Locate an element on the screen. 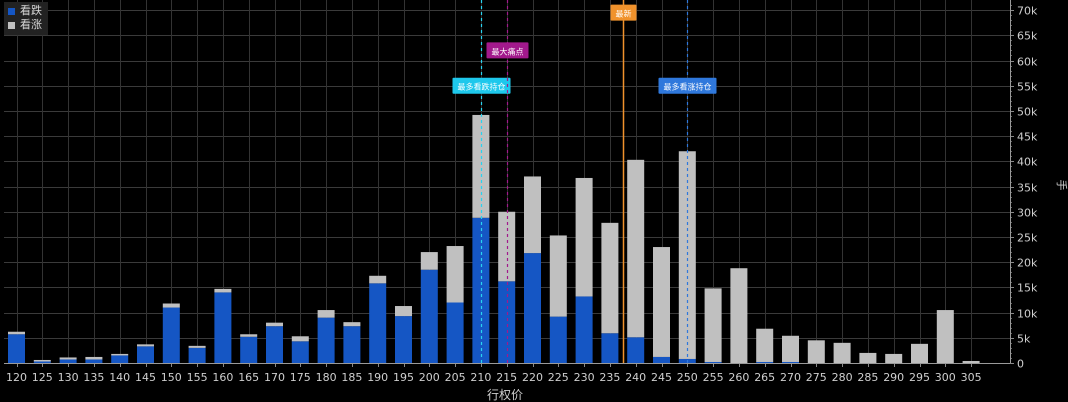 Image resolution: width=1068 pixels, height=402 pixels. marker-label-box: 最新 is located at coordinates (623, 12).